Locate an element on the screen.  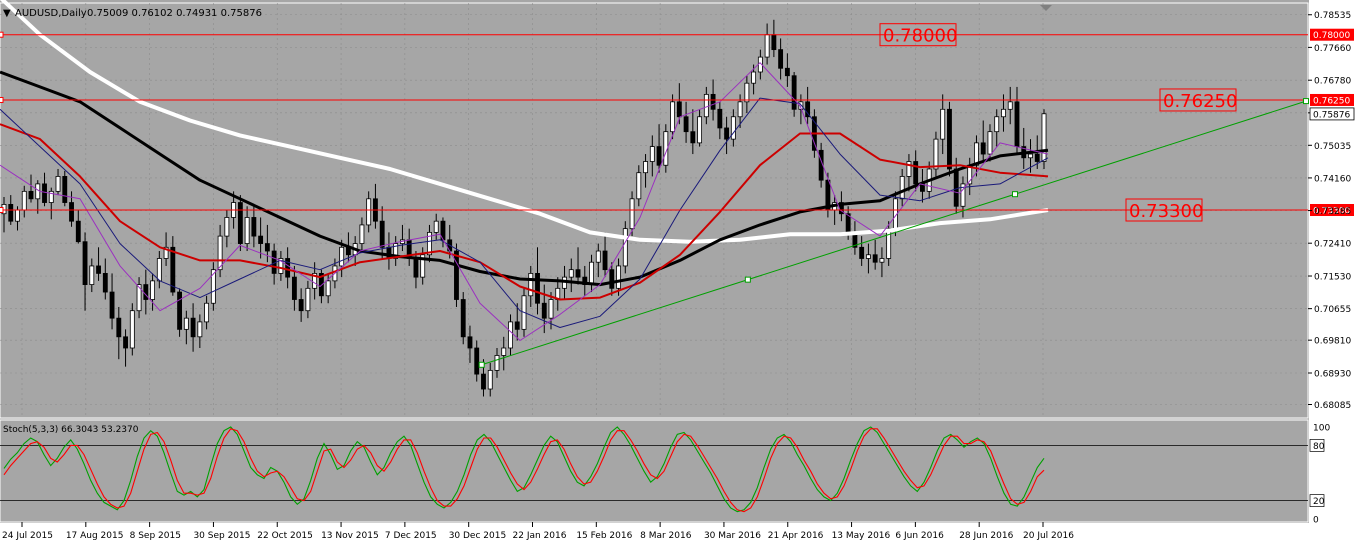
level-price-tag-text: 0.73300 is located at coordinates (1331, 212).